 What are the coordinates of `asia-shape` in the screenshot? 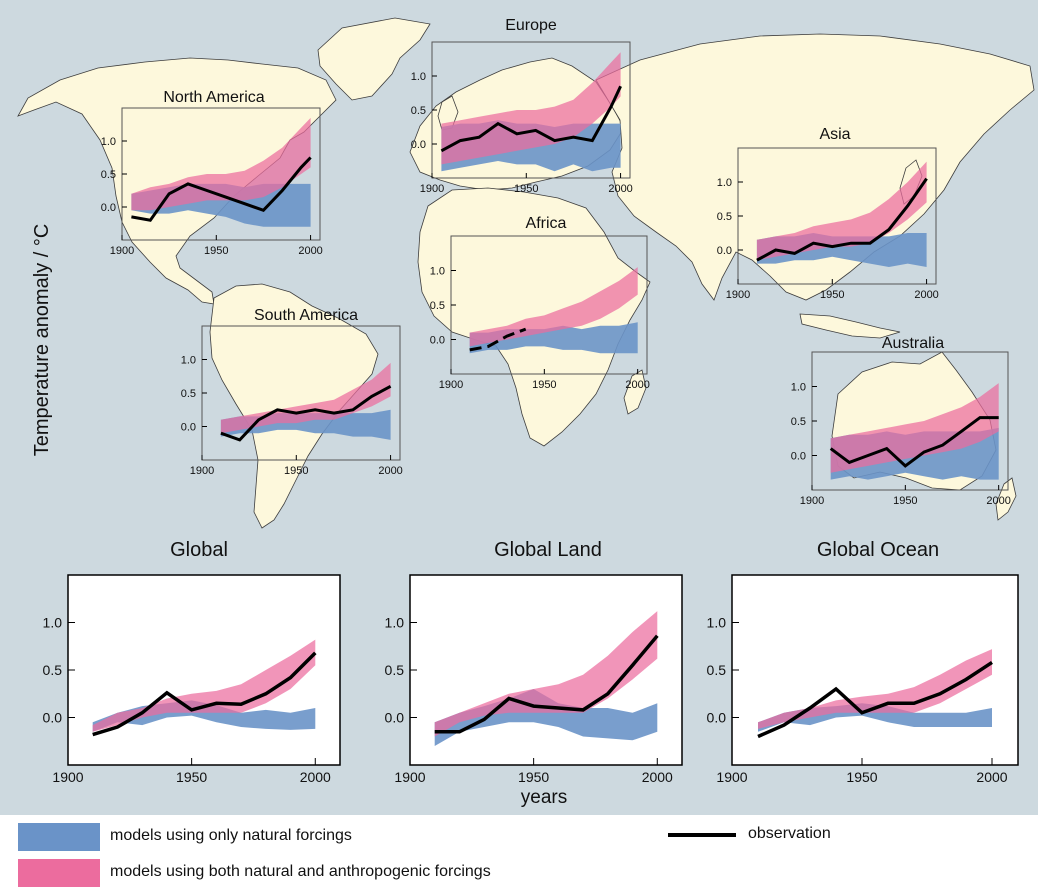 It's located at (815, 167).